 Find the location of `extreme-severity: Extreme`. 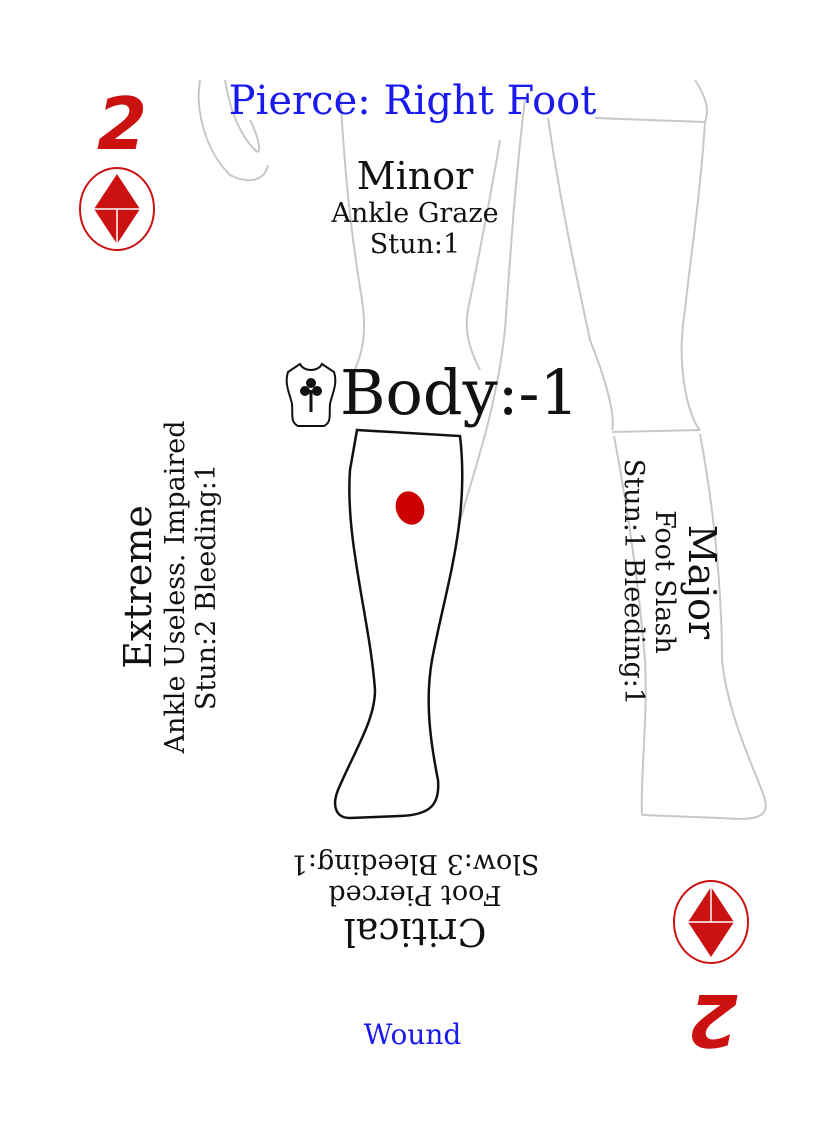

extreme-severity: Extreme is located at coordinates (138, 587).